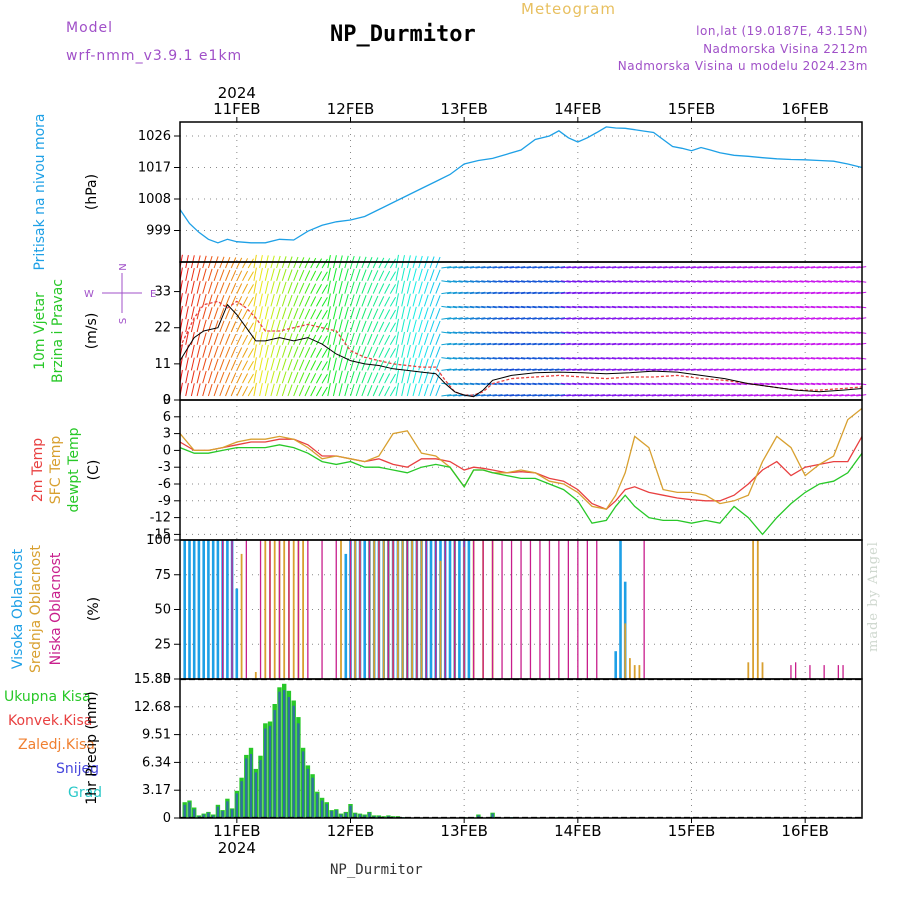 The image size is (900, 900). Describe the element at coordinates (742, 66) in the screenshot. I see `model-elevation-label: Nadmorska Visina u modelu 2024.23m` at that location.